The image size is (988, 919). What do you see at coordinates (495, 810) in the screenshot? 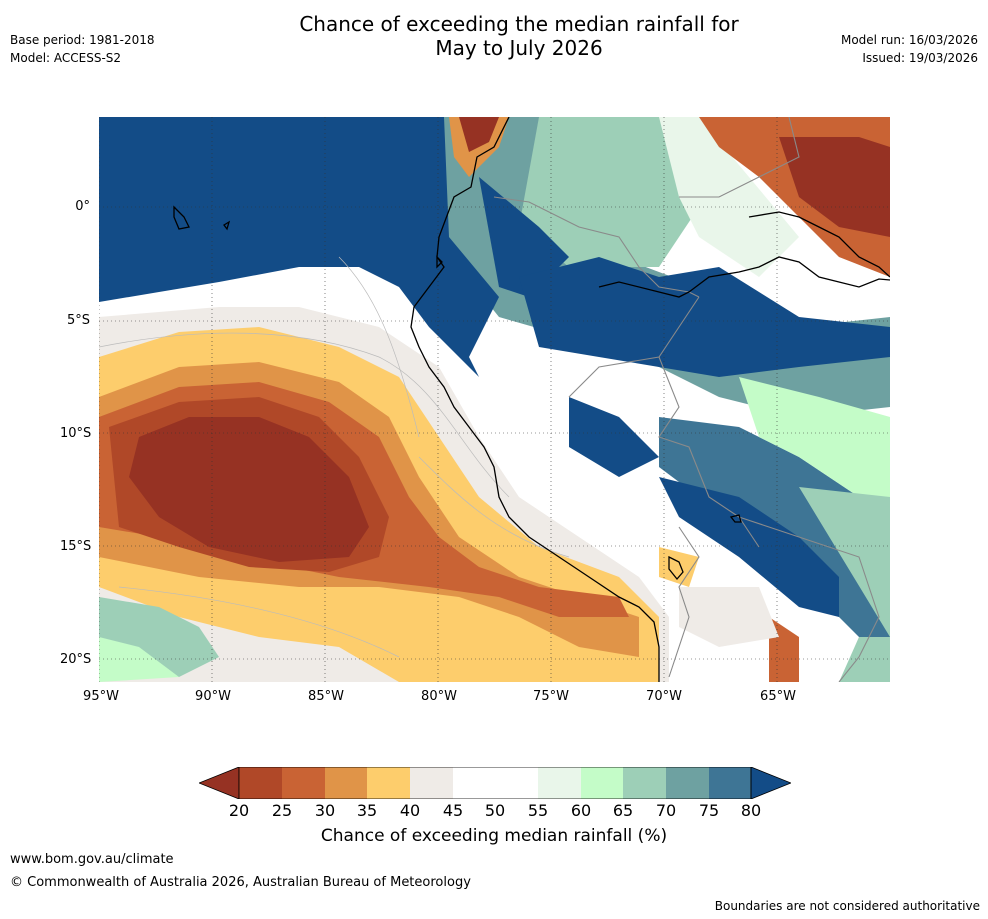
I see `colorbar-tick-50: 50` at bounding box center [495, 810].